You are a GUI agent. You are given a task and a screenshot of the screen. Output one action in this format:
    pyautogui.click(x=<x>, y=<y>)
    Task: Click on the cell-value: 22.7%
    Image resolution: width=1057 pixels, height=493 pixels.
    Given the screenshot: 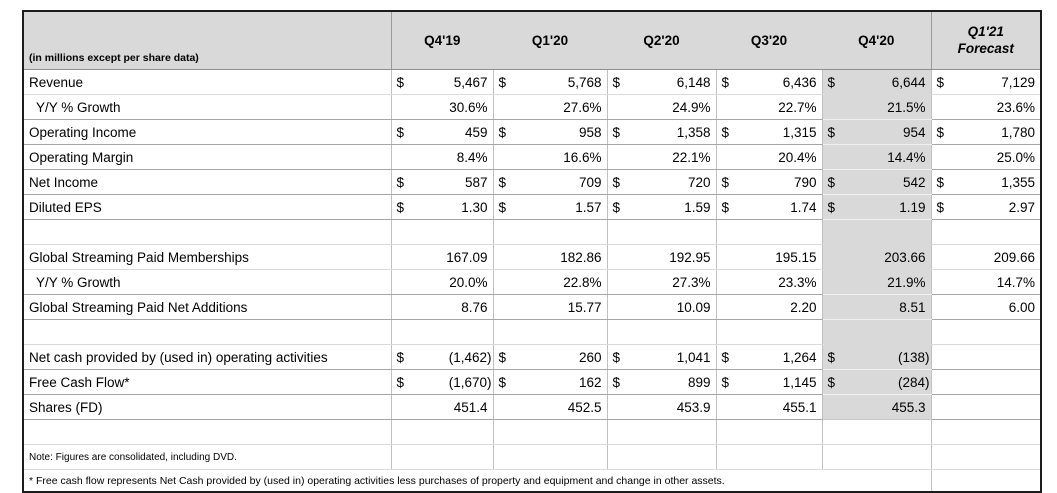 What is the action you would take?
    pyautogui.click(x=797, y=107)
    